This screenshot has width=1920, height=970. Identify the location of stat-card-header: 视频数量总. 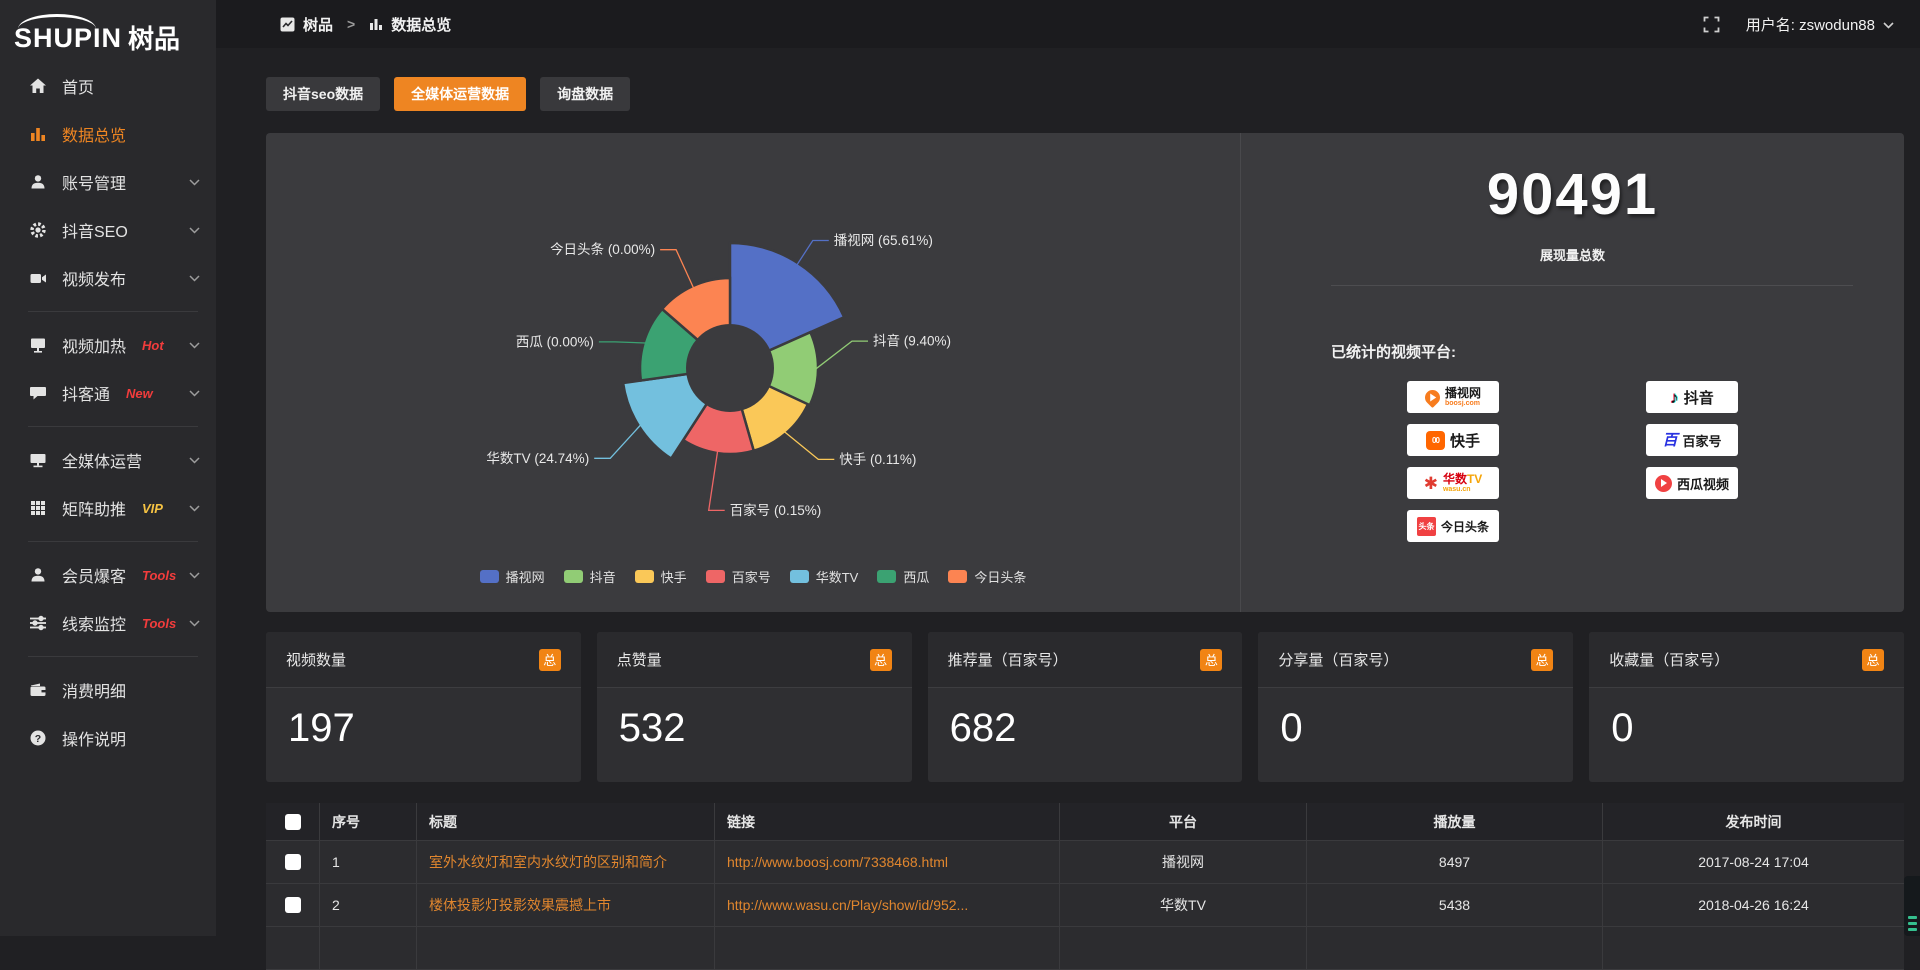
(423, 660).